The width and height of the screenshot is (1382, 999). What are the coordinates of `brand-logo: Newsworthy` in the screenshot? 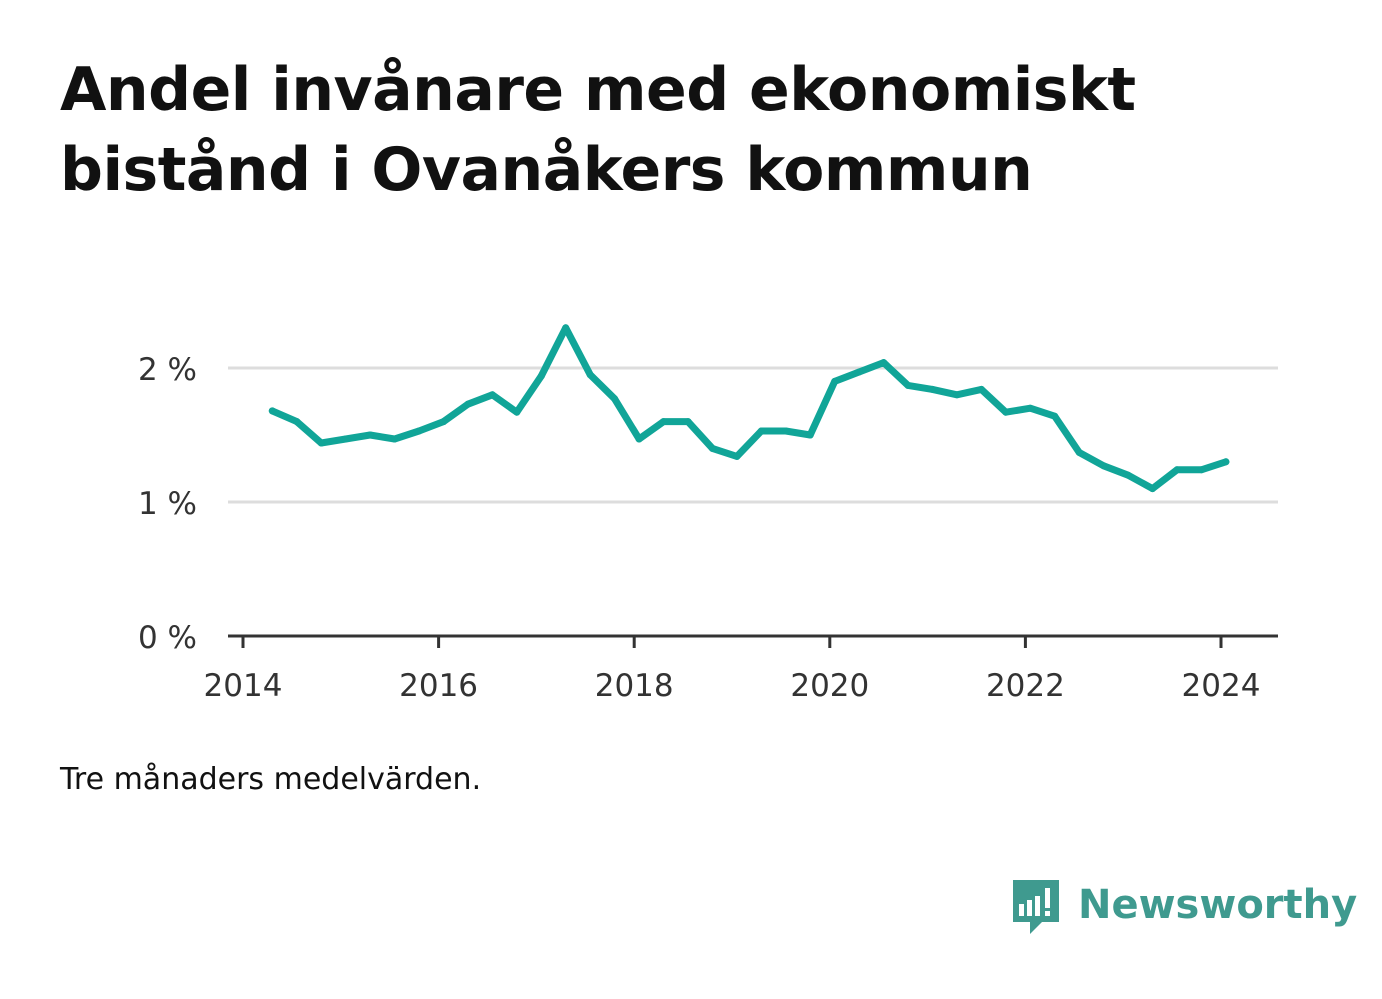 It's located at (1183, 908).